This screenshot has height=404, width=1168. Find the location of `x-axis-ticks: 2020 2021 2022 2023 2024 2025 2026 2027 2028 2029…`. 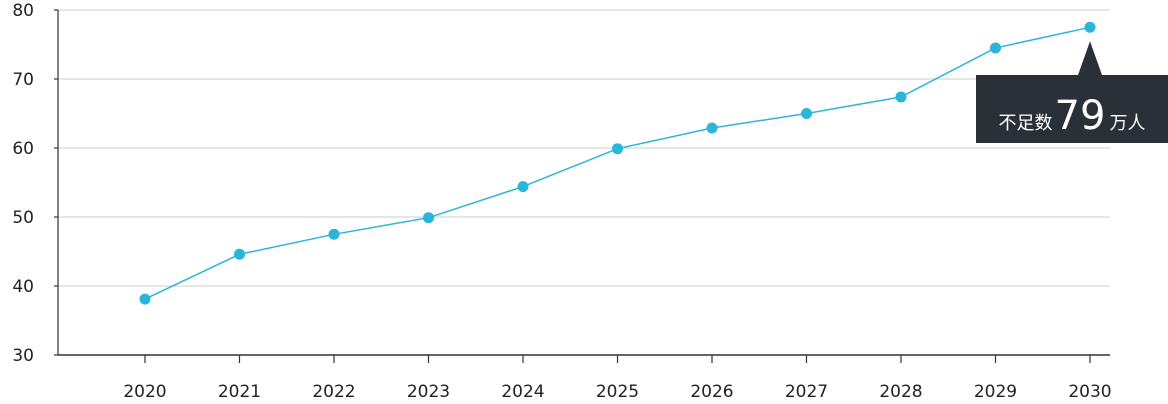

x-axis-ticks: 2020 2021 2022 2023 2024 2025 2026 2027 2028 2029… is located at coordinates (617, 378).